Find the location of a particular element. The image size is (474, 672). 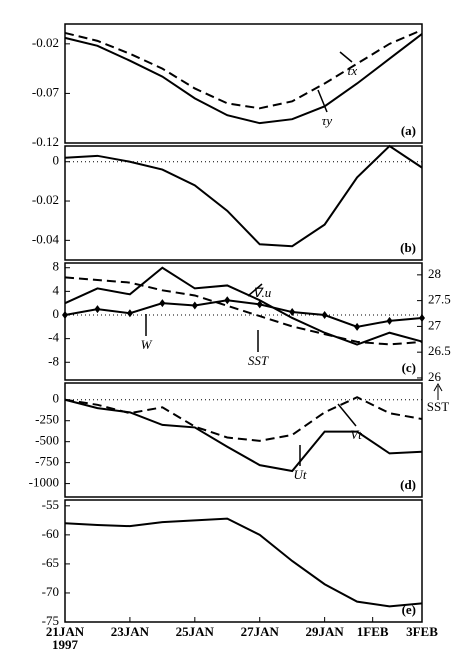

series-label: τy is located at coordinates (327, 120).